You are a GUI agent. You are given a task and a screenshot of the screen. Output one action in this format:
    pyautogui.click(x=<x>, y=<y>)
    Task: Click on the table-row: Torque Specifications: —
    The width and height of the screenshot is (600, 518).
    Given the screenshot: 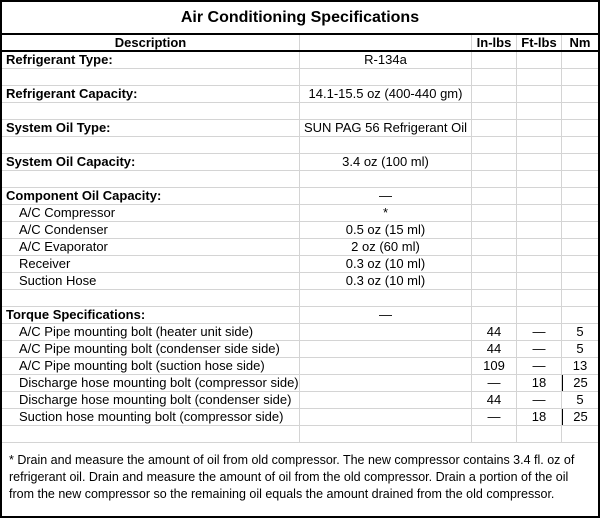 What is the action you would take?
    pyautogui.click(x=300, y=315)
    